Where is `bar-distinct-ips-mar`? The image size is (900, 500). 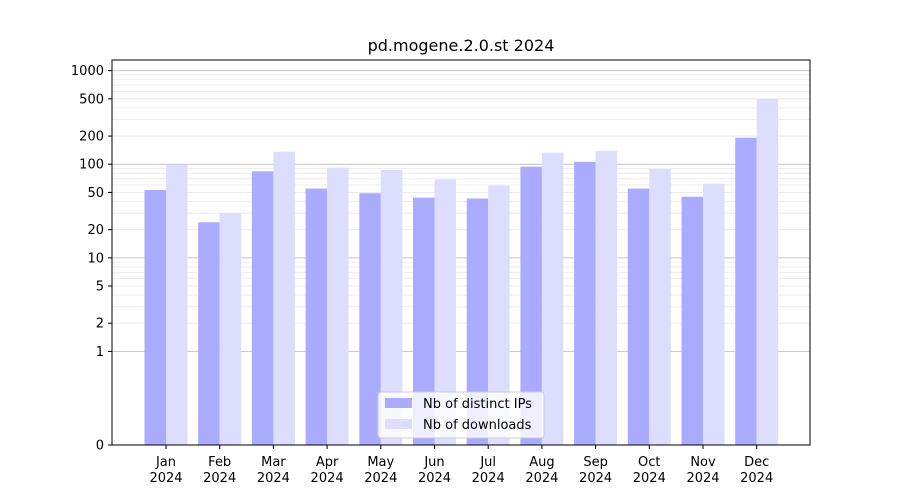
bar-distinct-ips-mar is located at coordinates (262, 308).